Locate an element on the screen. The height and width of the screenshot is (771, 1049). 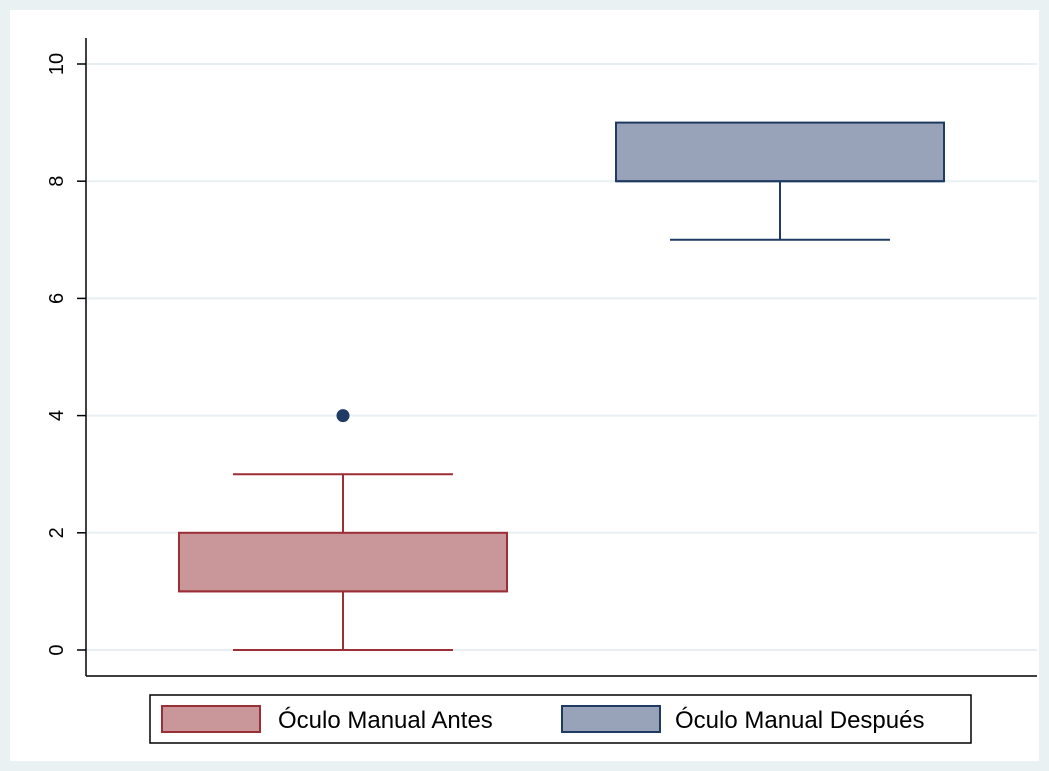
y-tick-label-6: 6 is located at coordinates (57, 298).